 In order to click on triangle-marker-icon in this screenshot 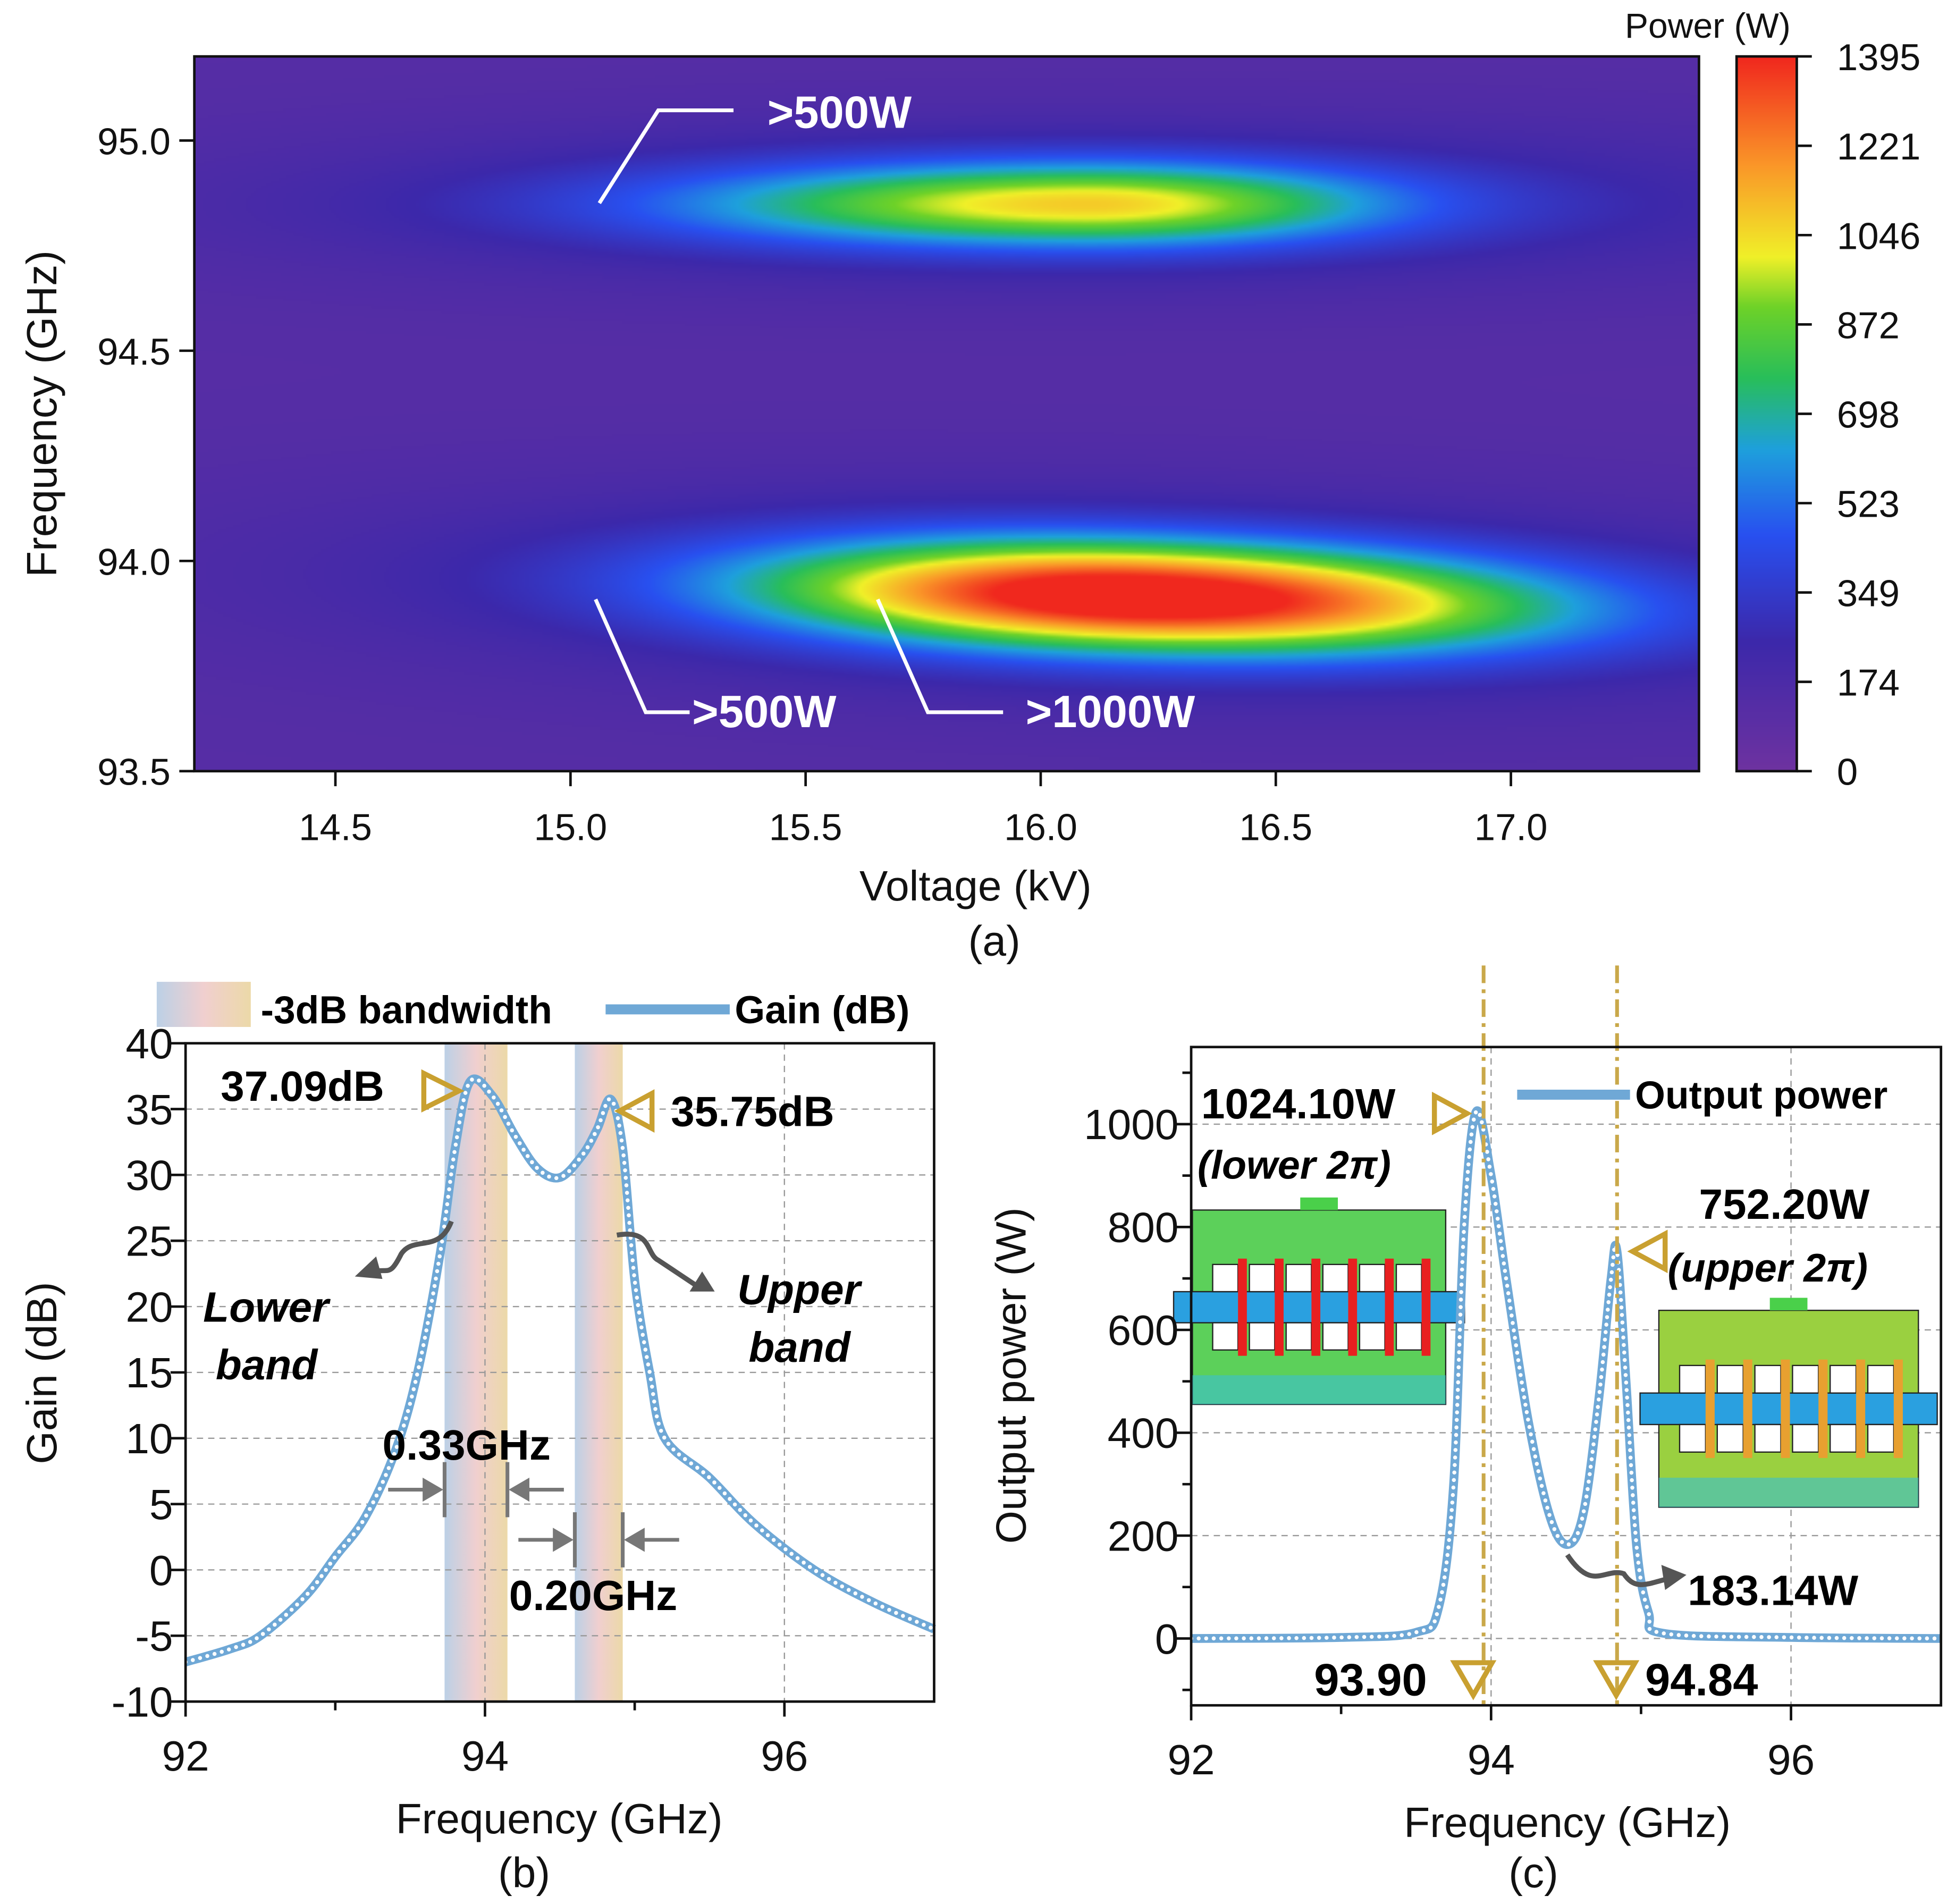, I will do `click(443, 1091)`.